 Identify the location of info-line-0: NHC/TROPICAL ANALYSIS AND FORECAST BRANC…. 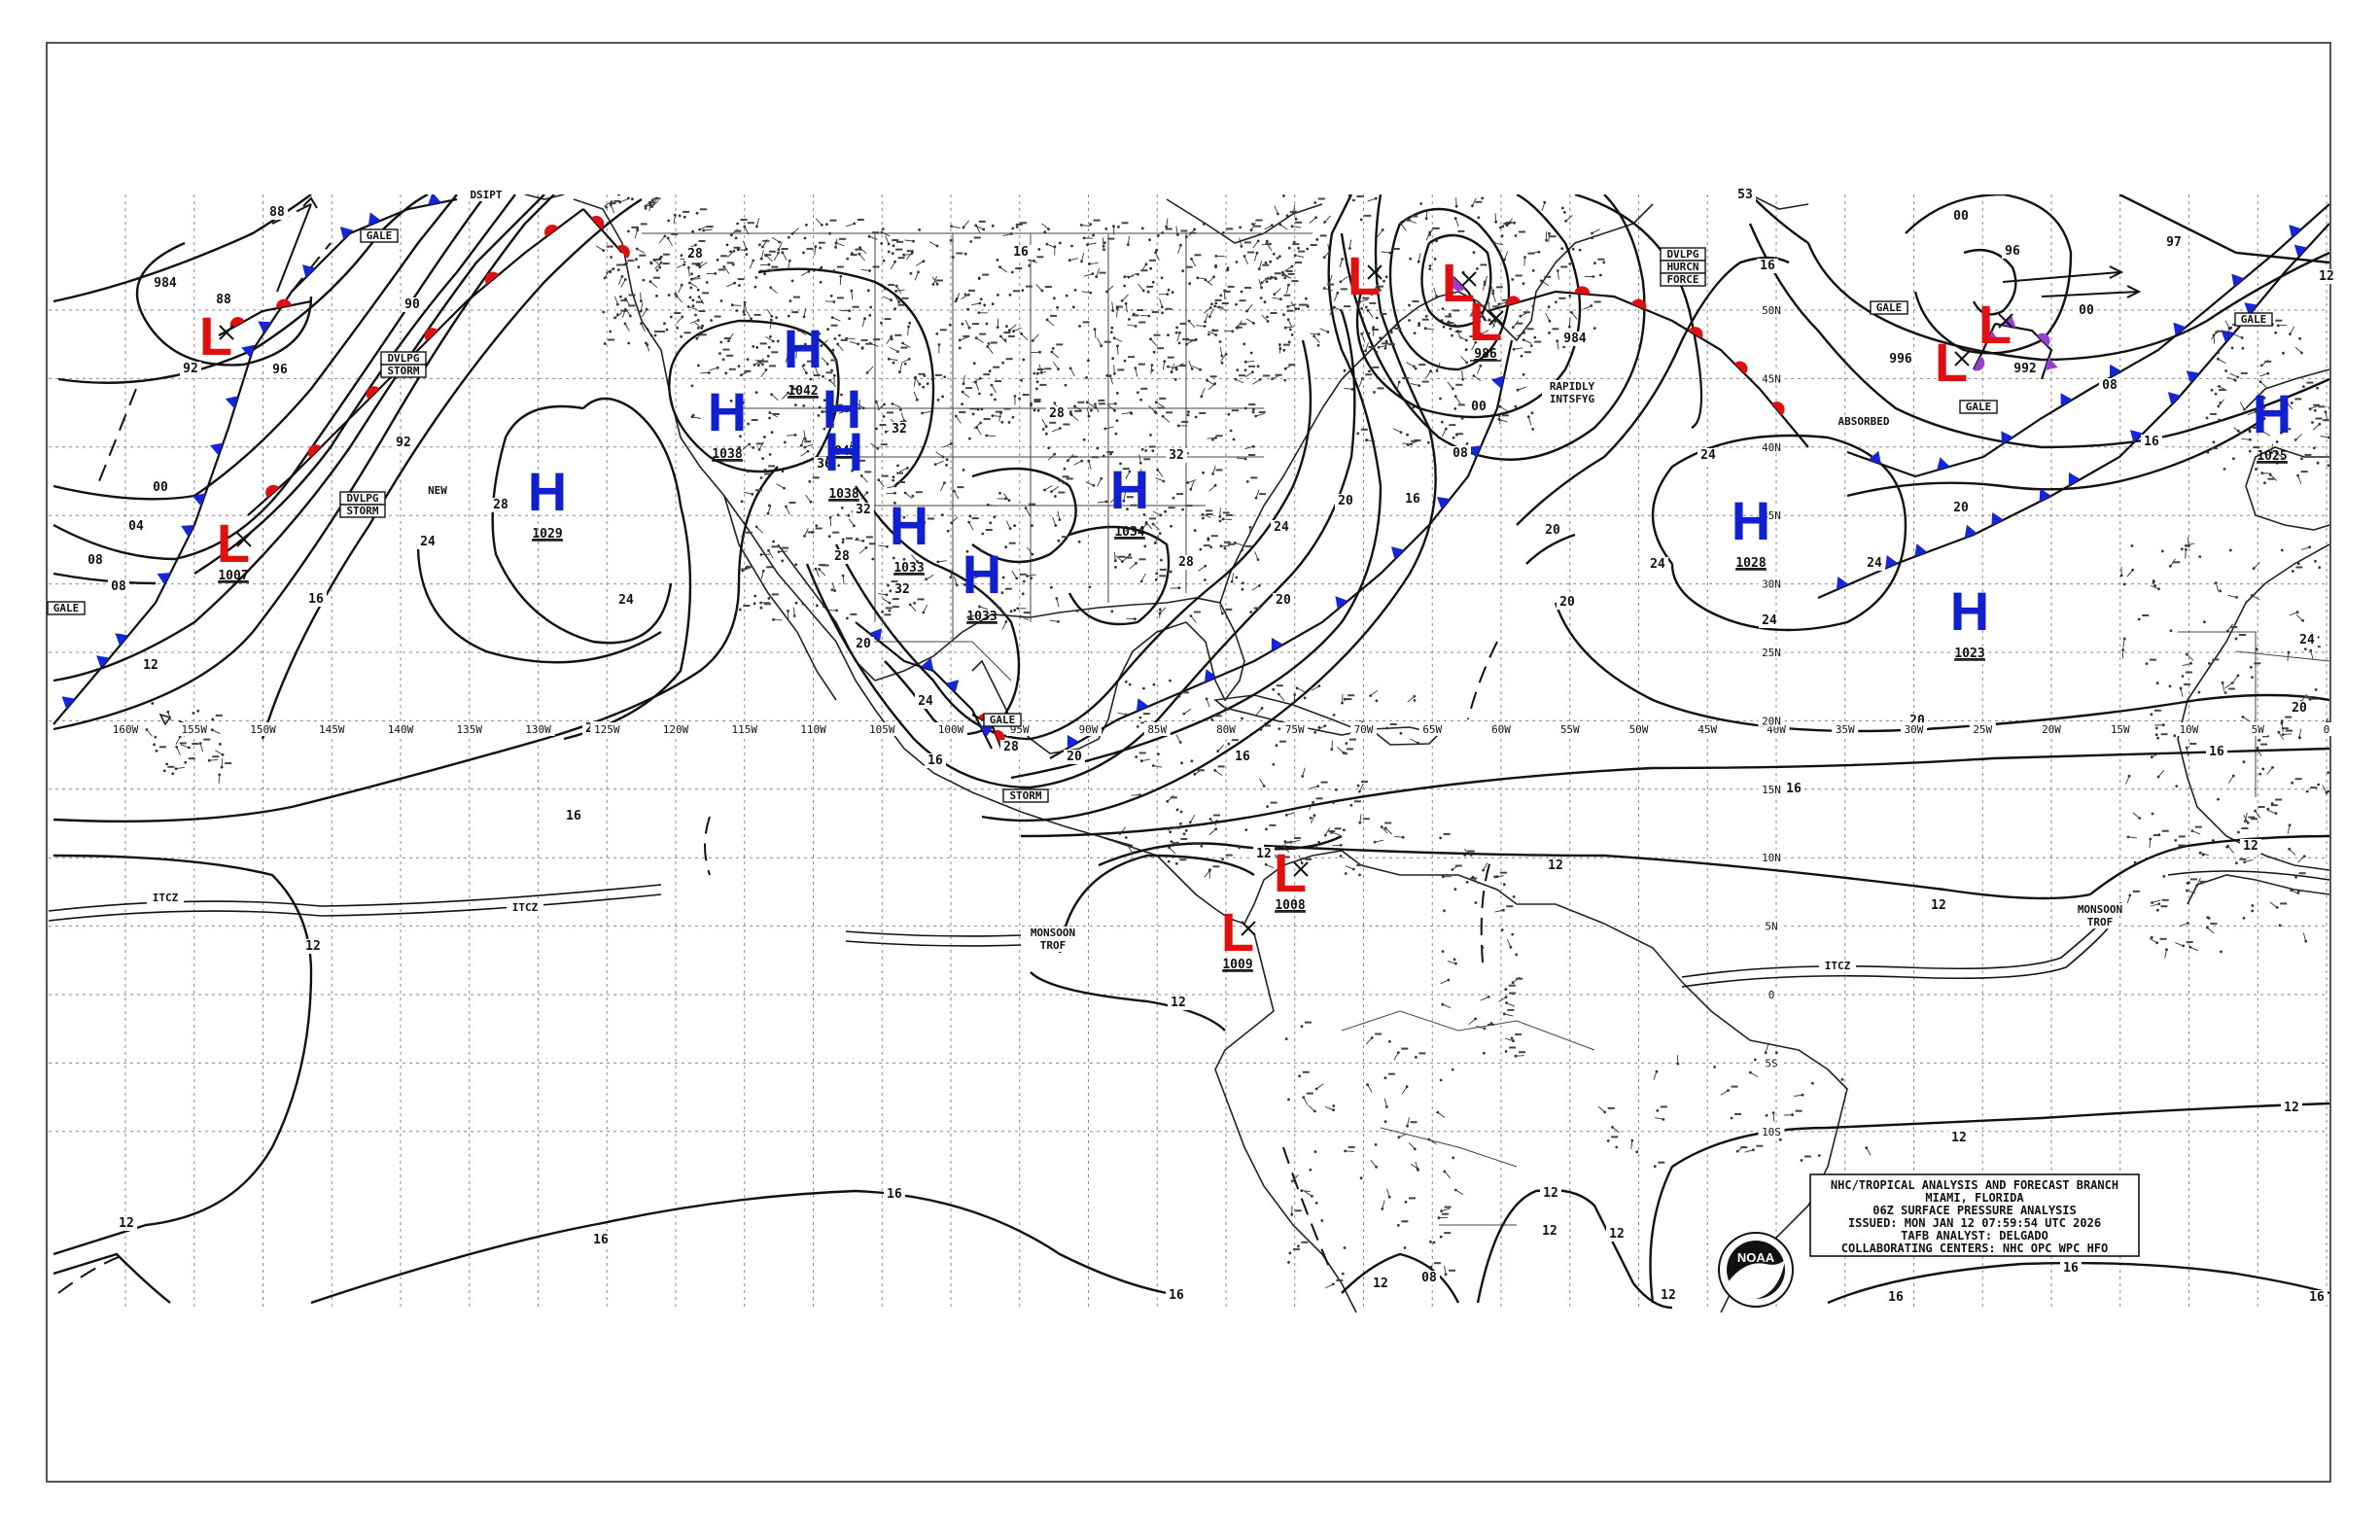
(1974, 1185).